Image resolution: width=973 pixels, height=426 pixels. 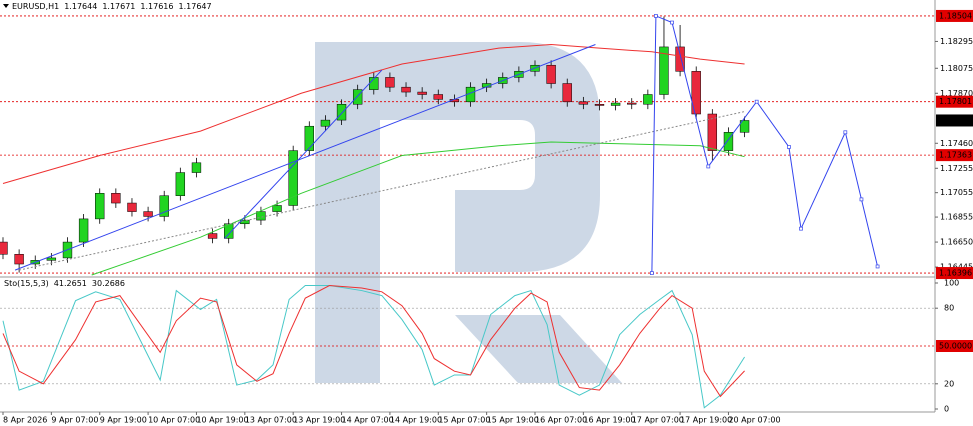 I want to click on x-tick-label: 16 Apr 07:00, so click(x=561, y=420).